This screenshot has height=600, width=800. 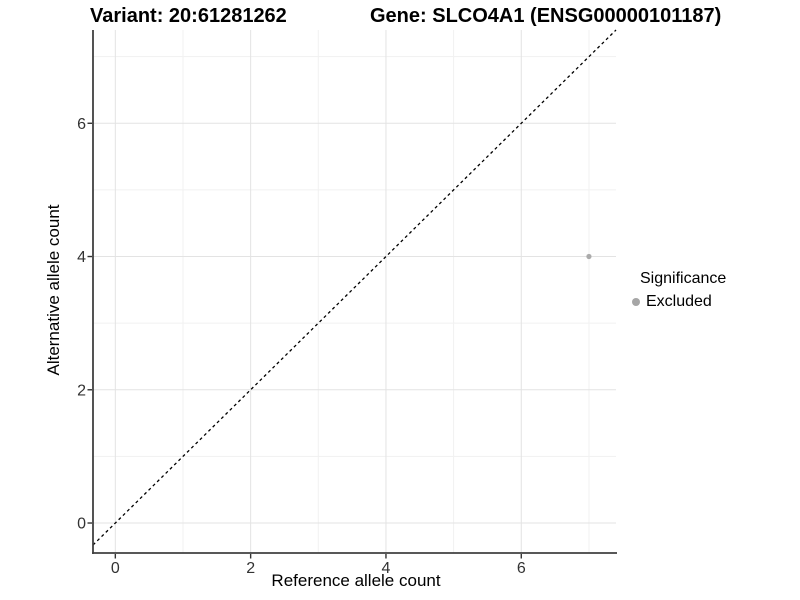 What do you see at coordinates (81, 390) in the screenshot?
I see `y-tick-label: 2` at bounding box center [81, 390].